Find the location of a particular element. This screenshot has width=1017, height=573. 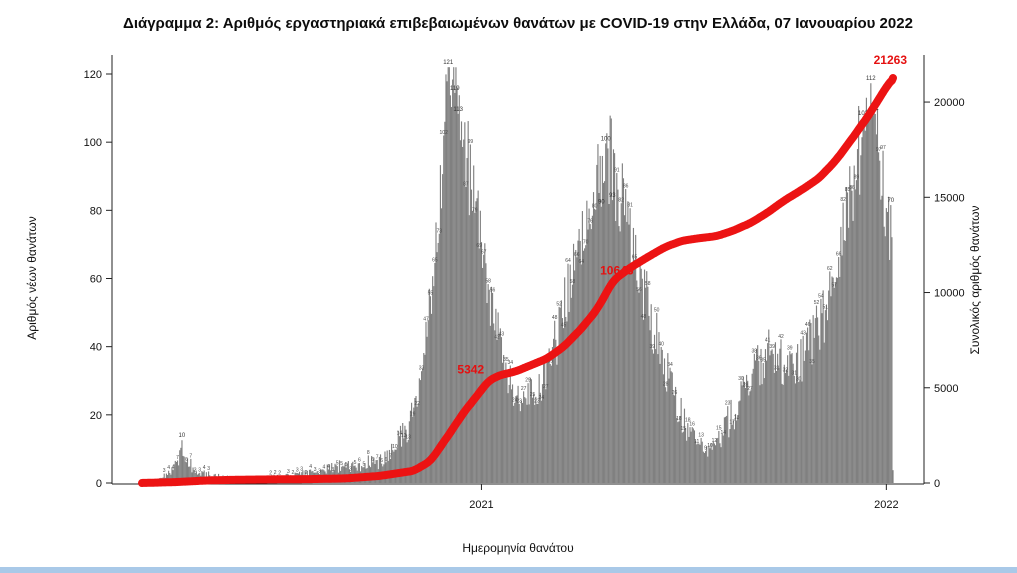

svg-text: 36 is located at coordinates (759, 358).